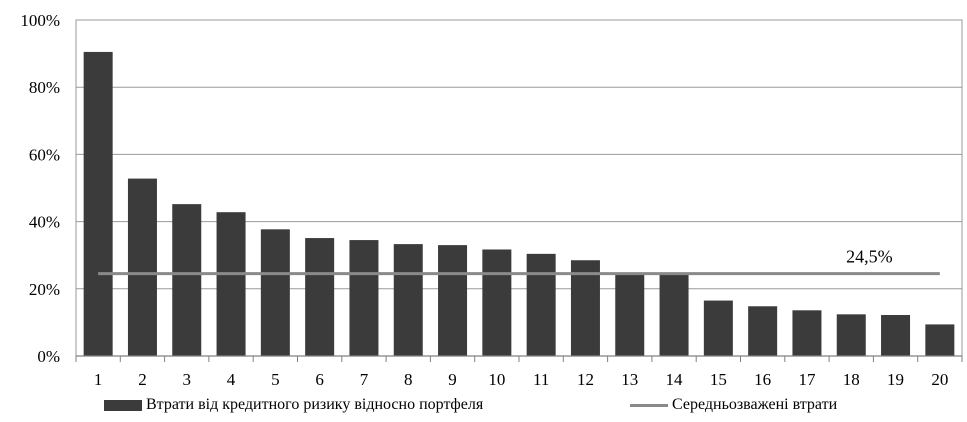 The width and height of the screenshot is (967, 422). Describe the element at coordinates (939, 379) in the screenshot. I see `x-tick-label: 20` at that location.